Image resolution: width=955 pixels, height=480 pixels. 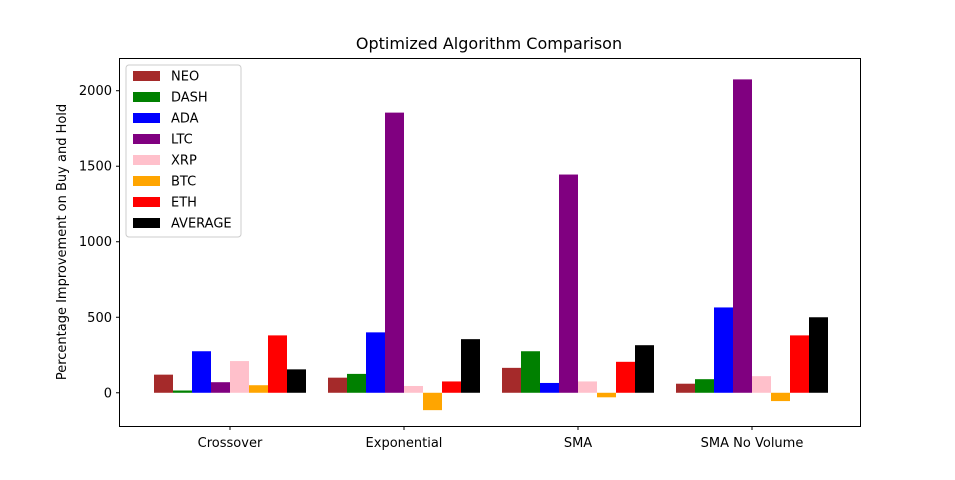 I want to click on bar-ada-crossover, so click(x=201, y=372).